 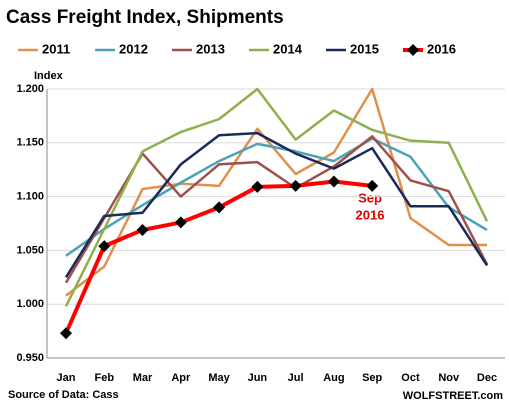 I want to click on x-tick-label: Dec, so click(x=487, y=378).